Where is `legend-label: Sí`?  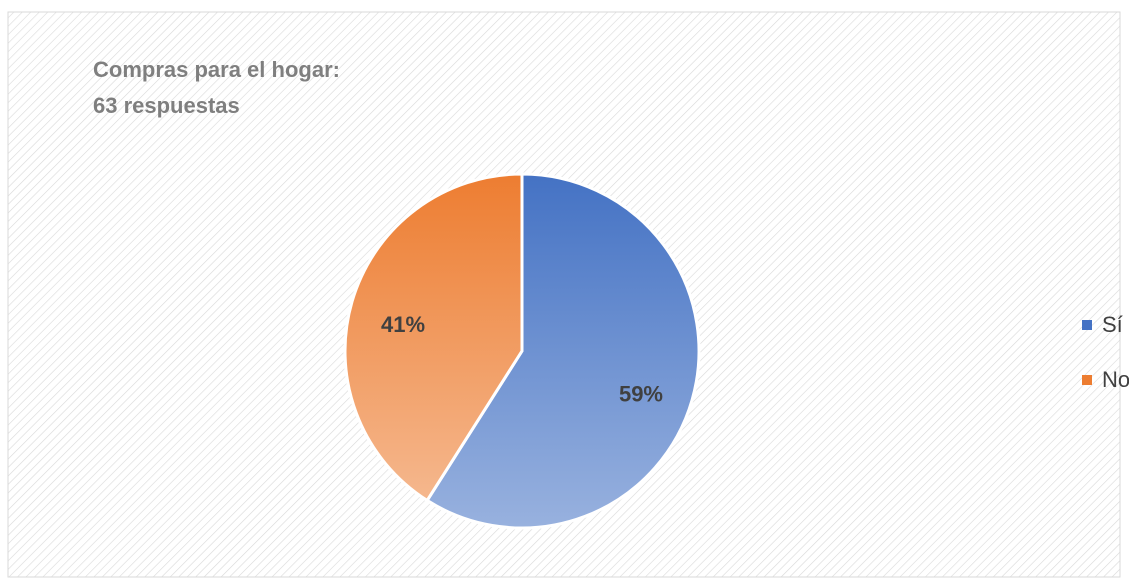
legend-label: Sí is located at coordinates (1112, 324).